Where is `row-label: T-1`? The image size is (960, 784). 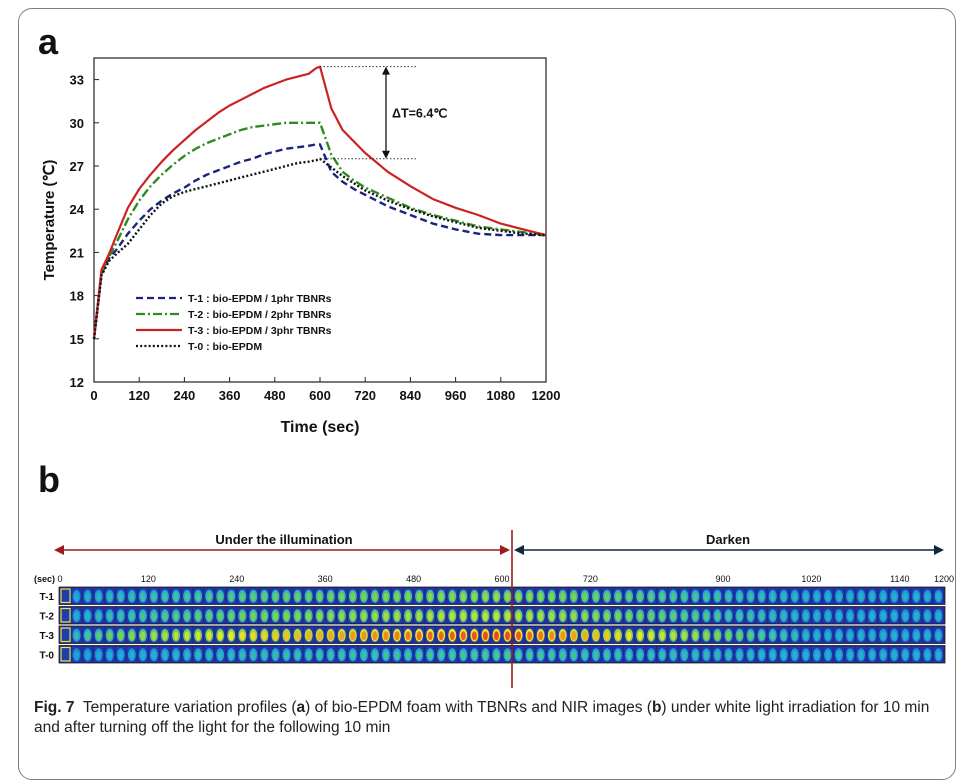
row-label: T-1 is located at coordinates (47, 597).